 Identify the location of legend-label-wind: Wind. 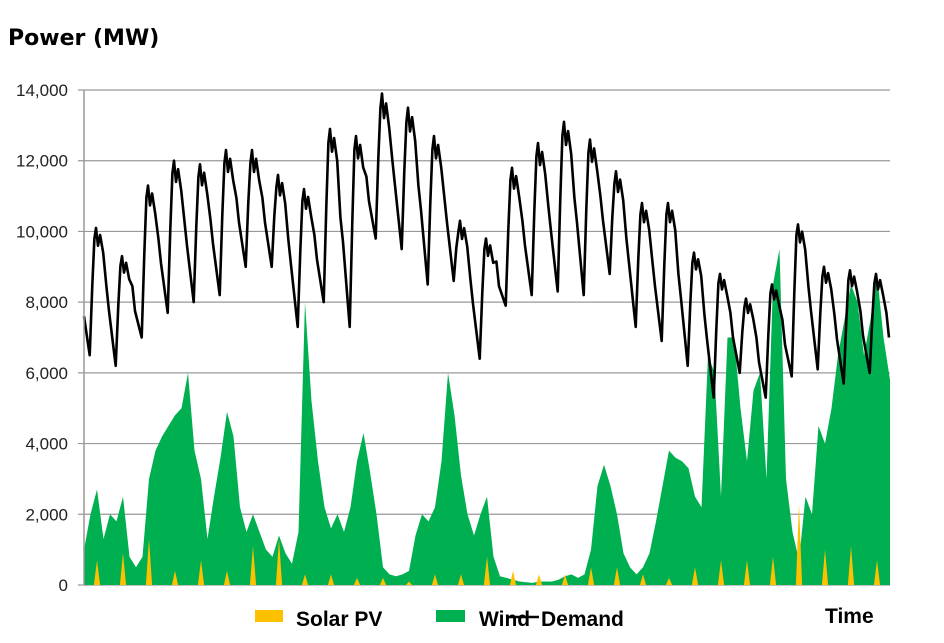
(504, 619).